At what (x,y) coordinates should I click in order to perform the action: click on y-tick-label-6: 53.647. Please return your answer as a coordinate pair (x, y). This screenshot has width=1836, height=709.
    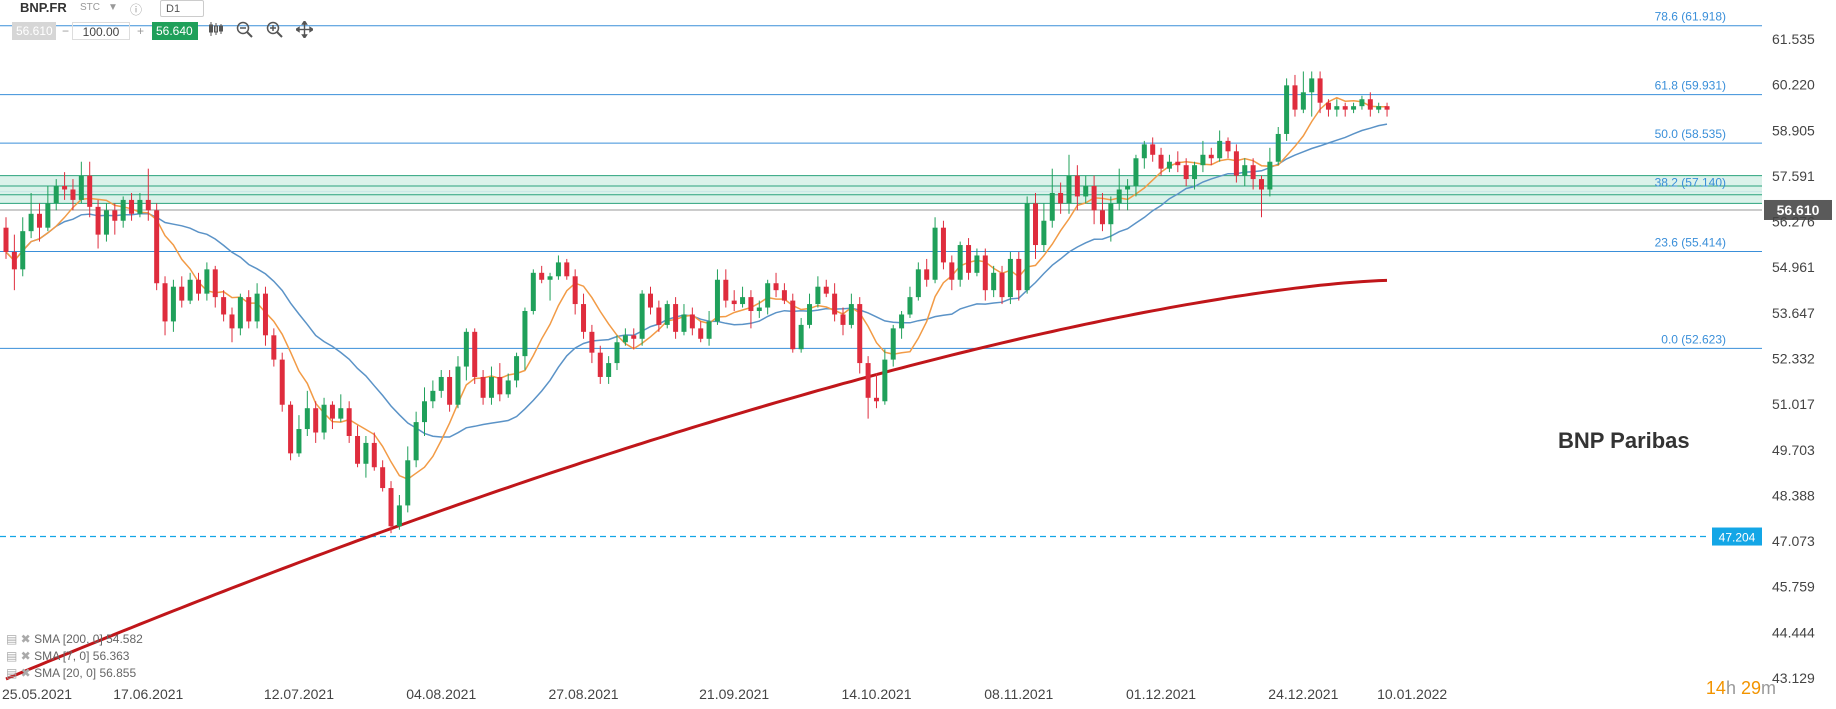
    Looking at the image, I should click on (1793, 313).